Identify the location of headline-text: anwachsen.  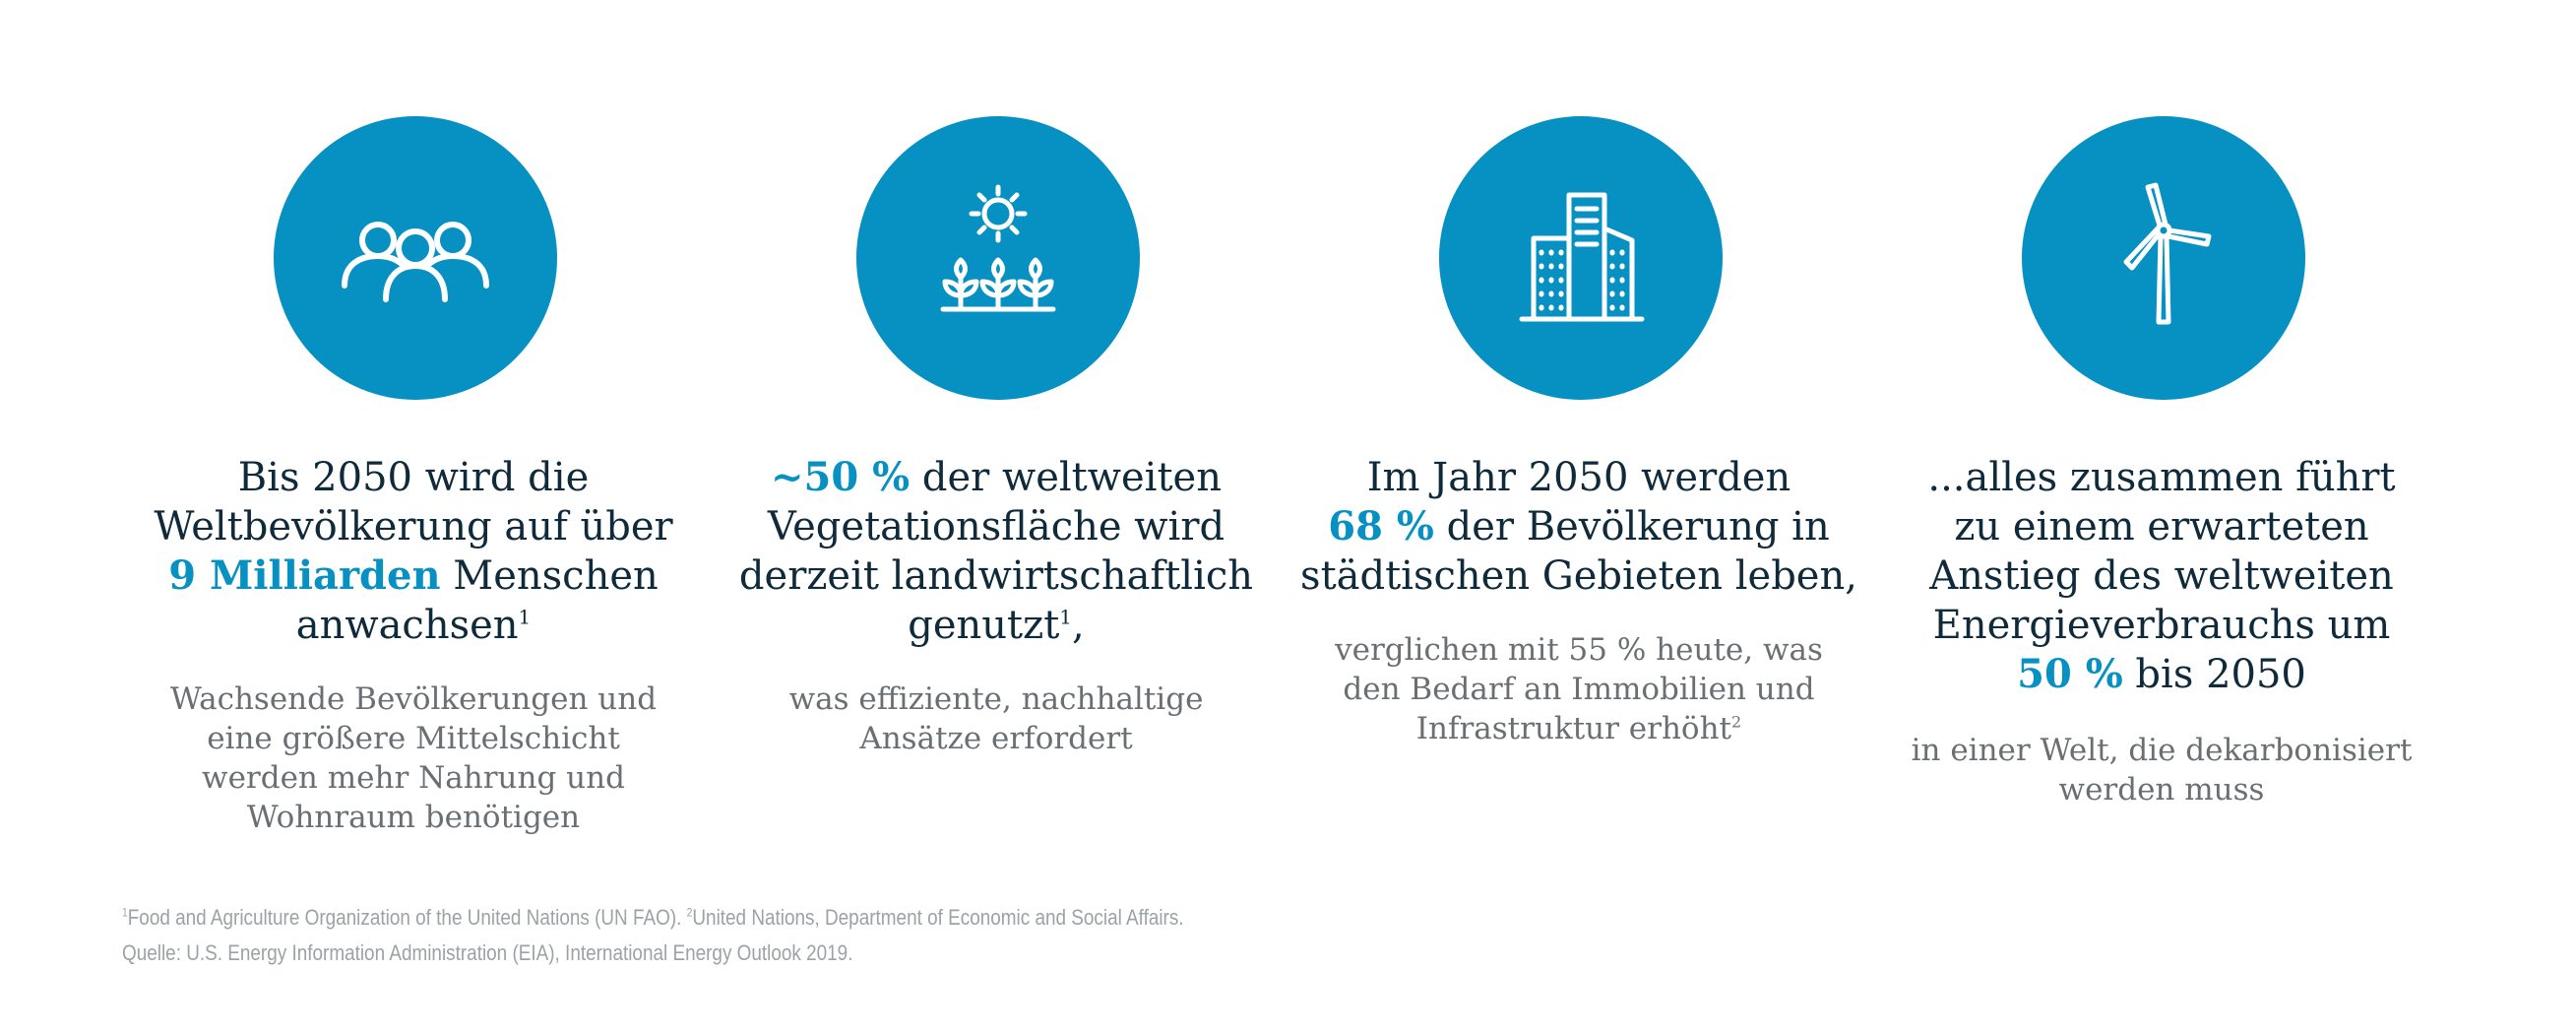
(407, 625).